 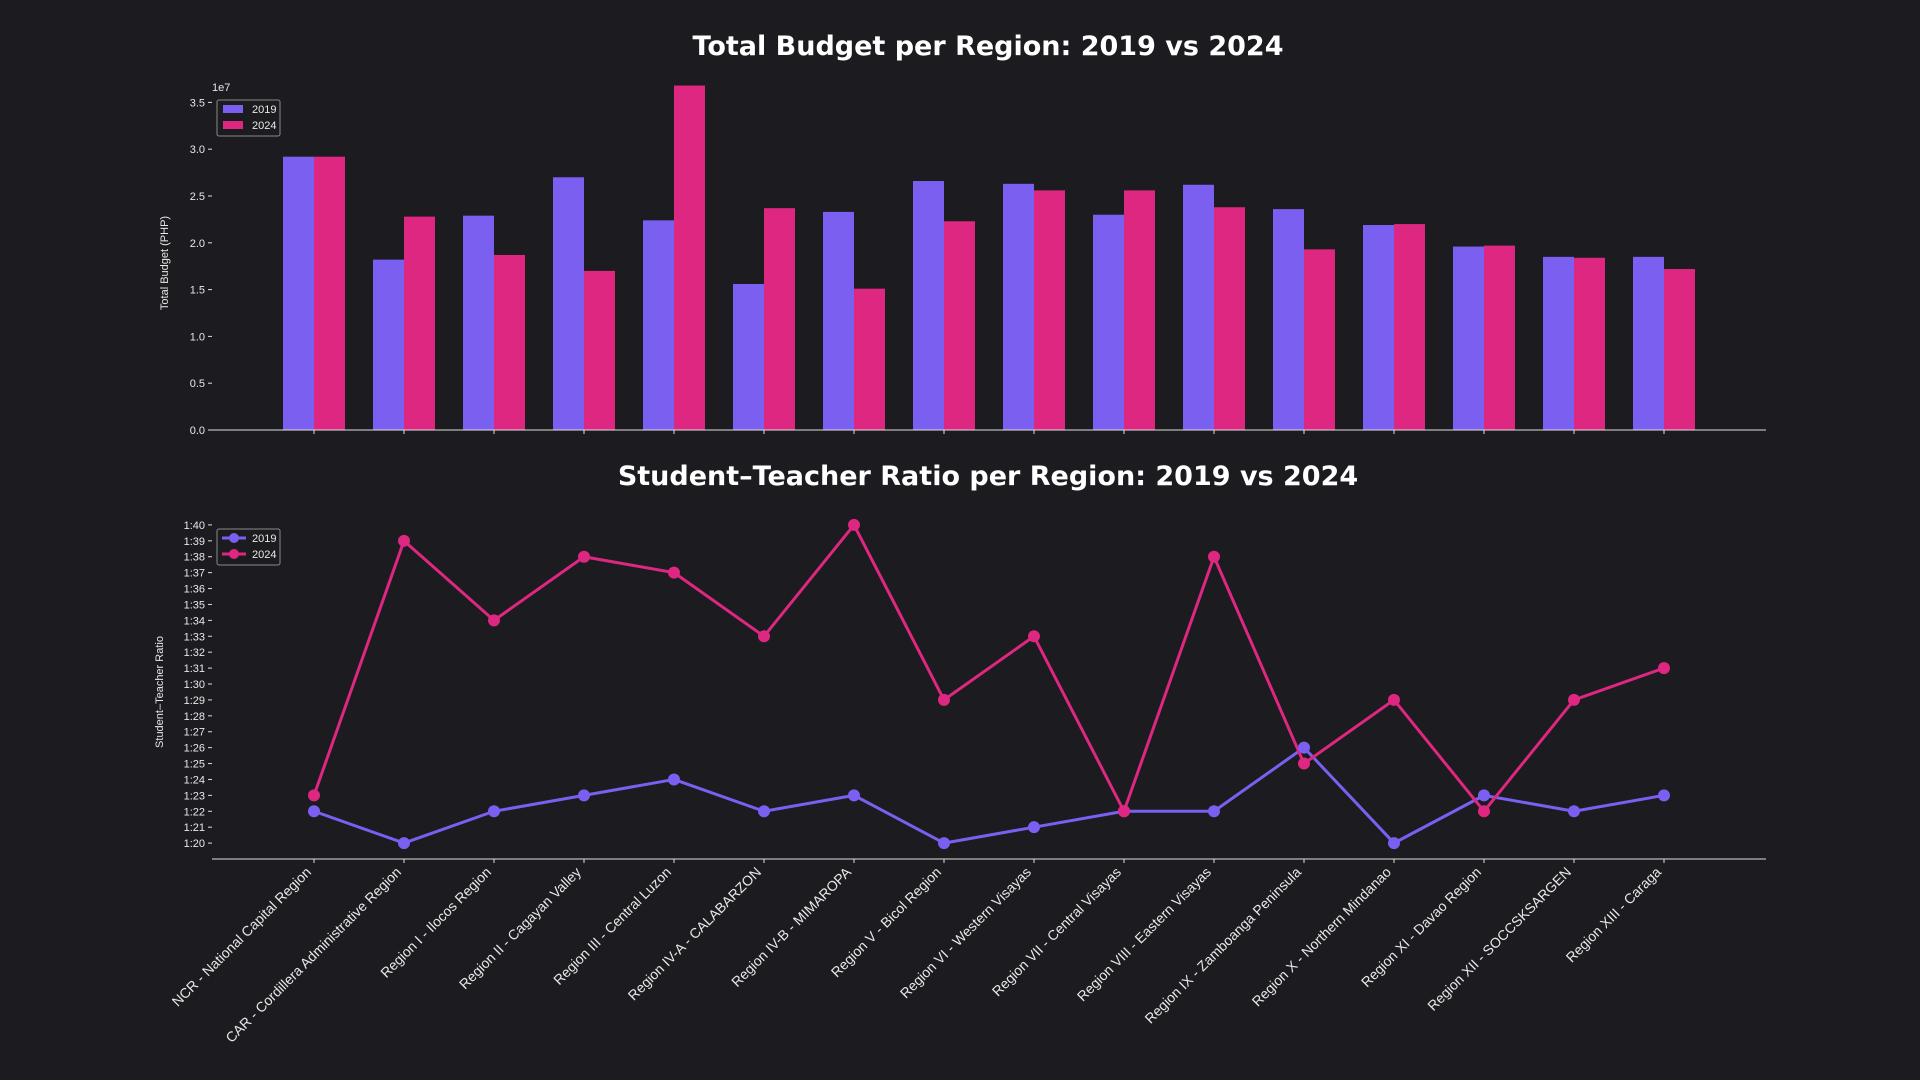 I want to click on ratio-y-tick-label: 1:36, so click(x=194, y=590).